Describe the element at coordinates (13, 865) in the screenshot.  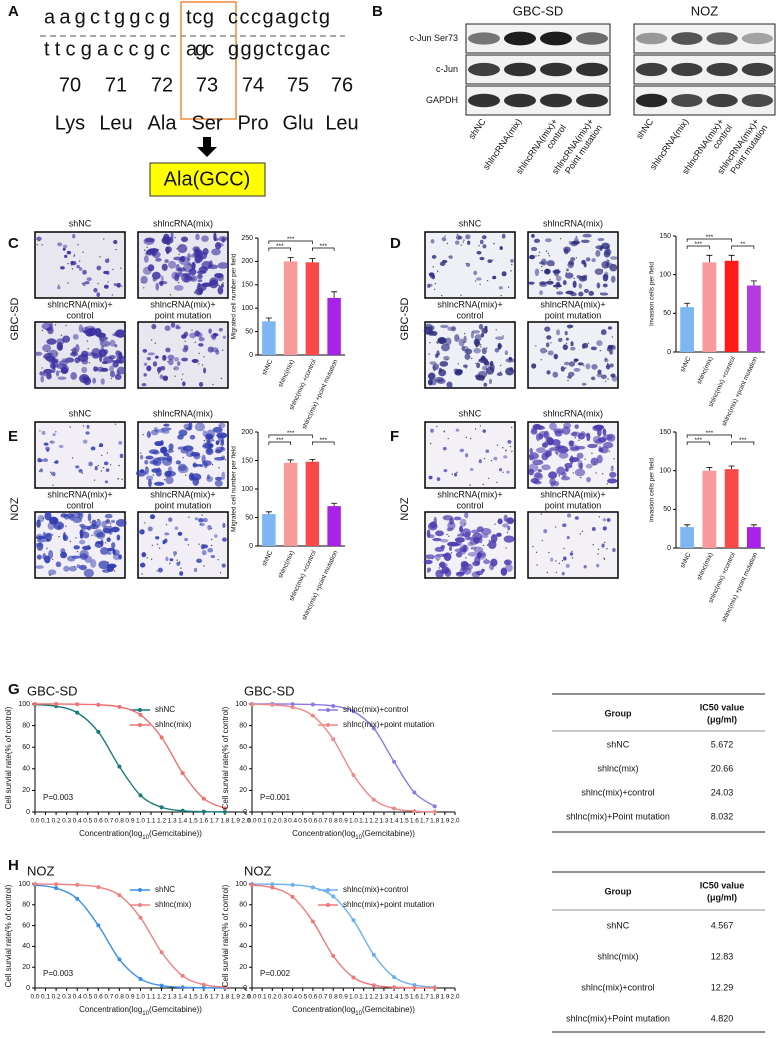
I see `panel-label: H` at that location.